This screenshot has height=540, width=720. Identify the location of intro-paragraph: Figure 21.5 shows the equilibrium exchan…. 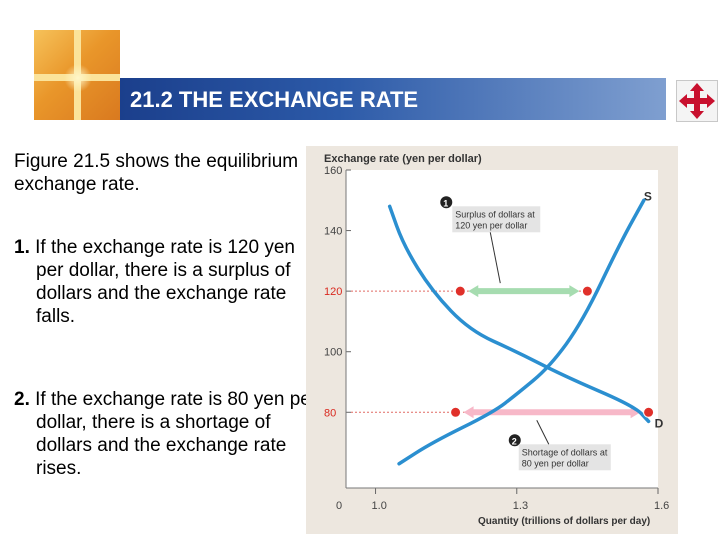
(156, 173).